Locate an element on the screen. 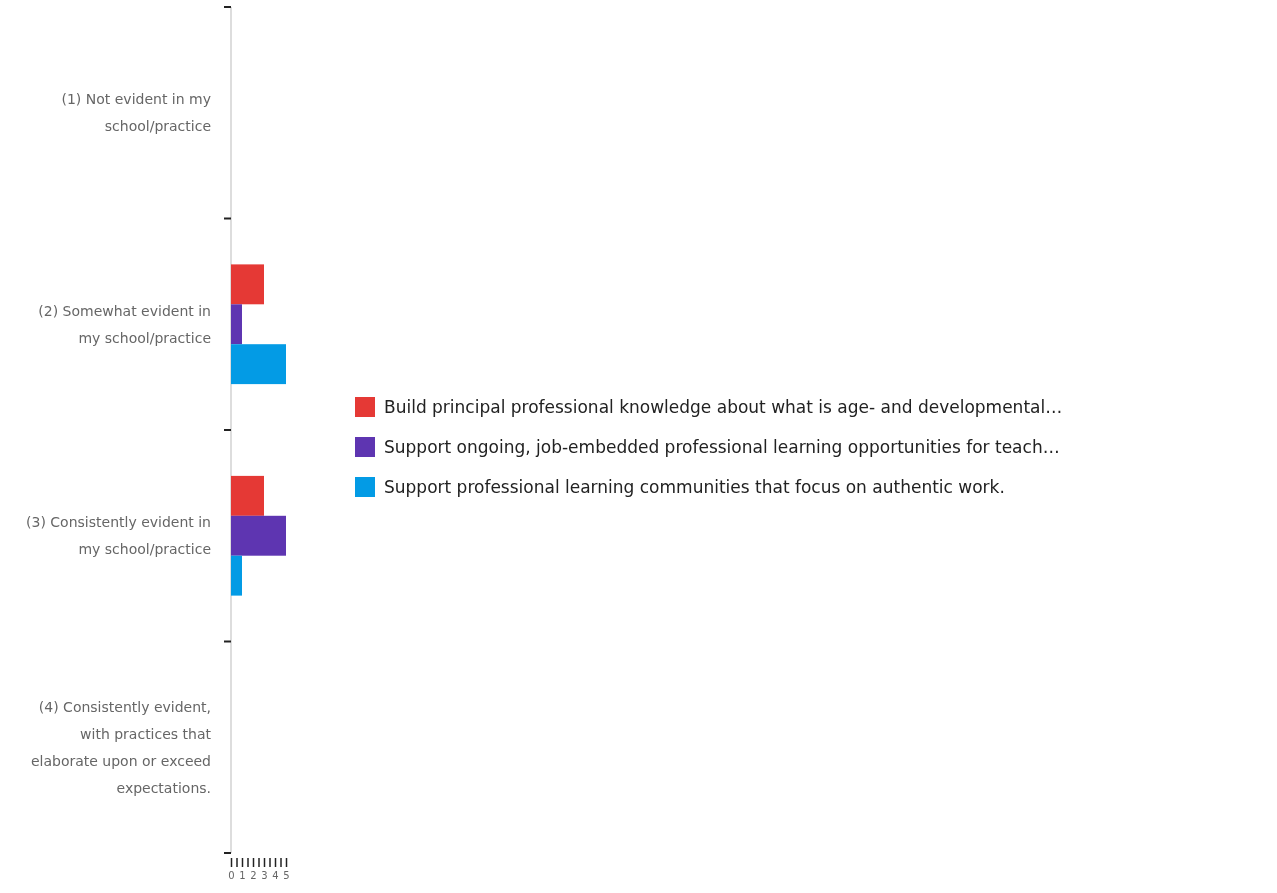 The width and height of the screenshot is (1277, 893). y-tick-label: (1) Not evident in my school/practice is located at coordinates (136, 113).